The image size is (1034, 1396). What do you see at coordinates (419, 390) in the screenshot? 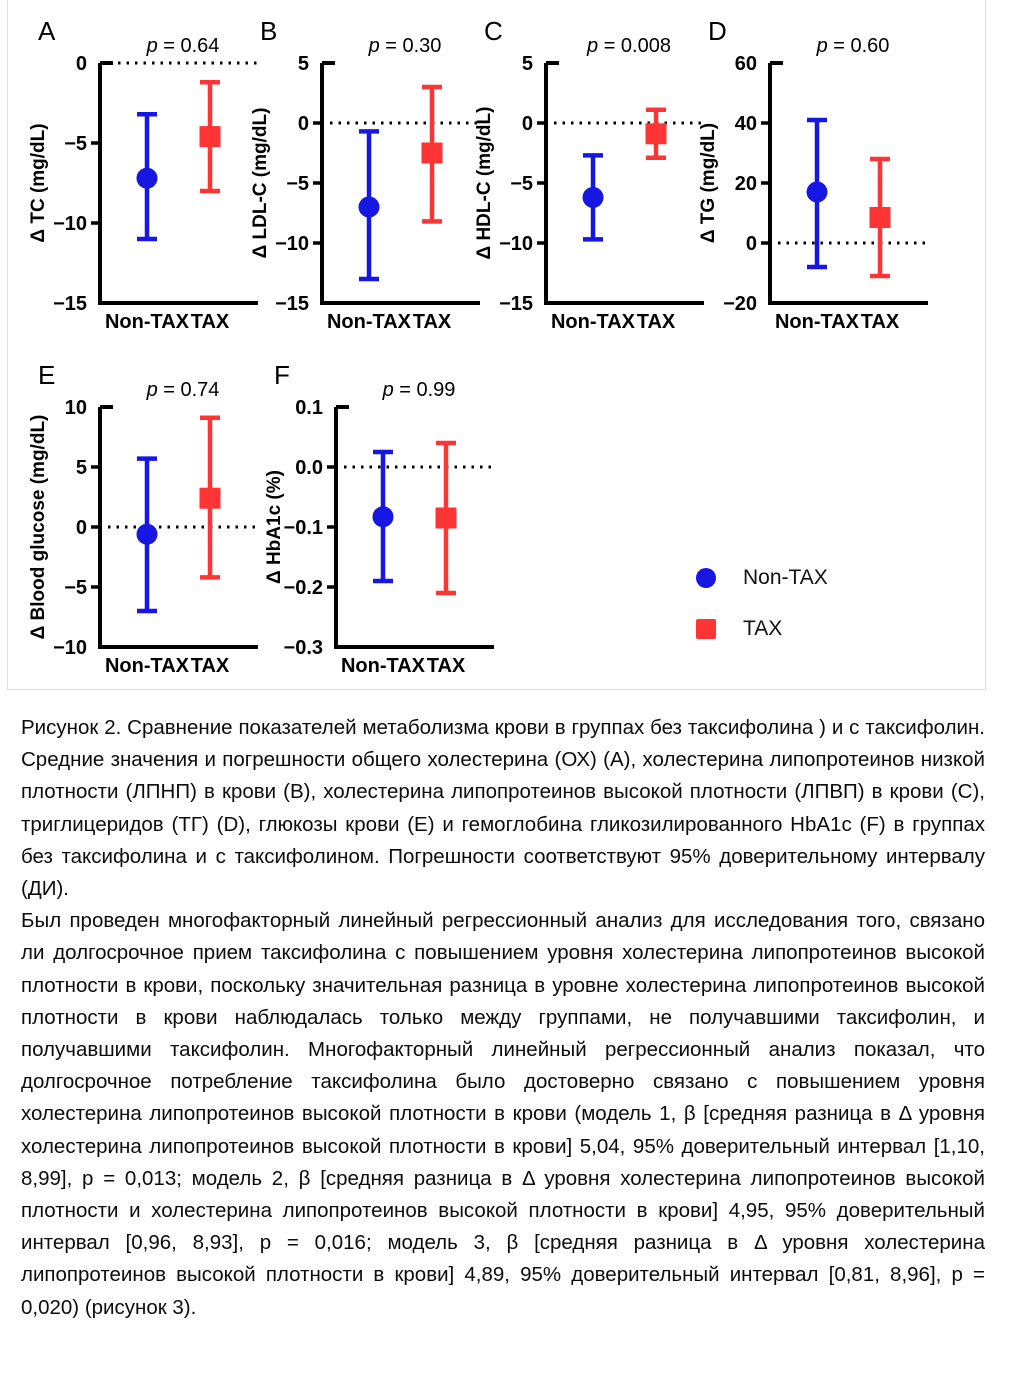
I see `svg-text: p = 0.99` at bounding box center [419, 390].